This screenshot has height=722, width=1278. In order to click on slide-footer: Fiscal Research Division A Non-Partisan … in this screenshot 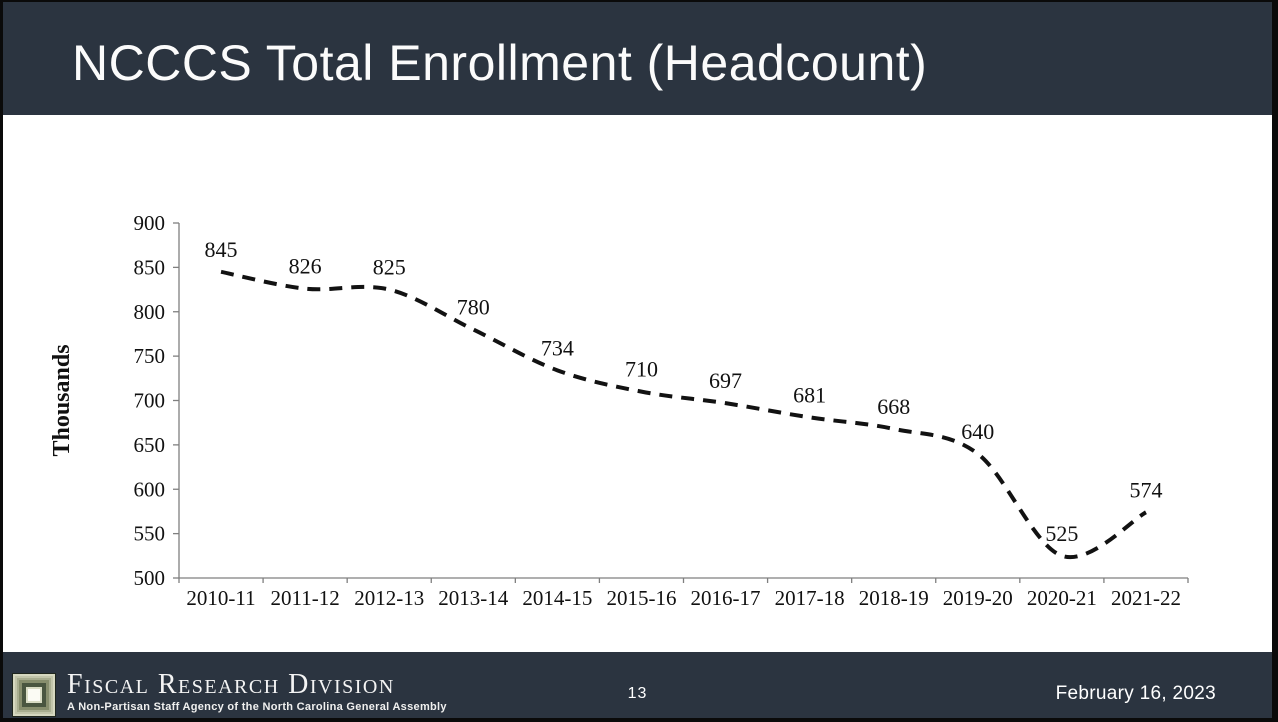, I will do `click(637, 685)`.